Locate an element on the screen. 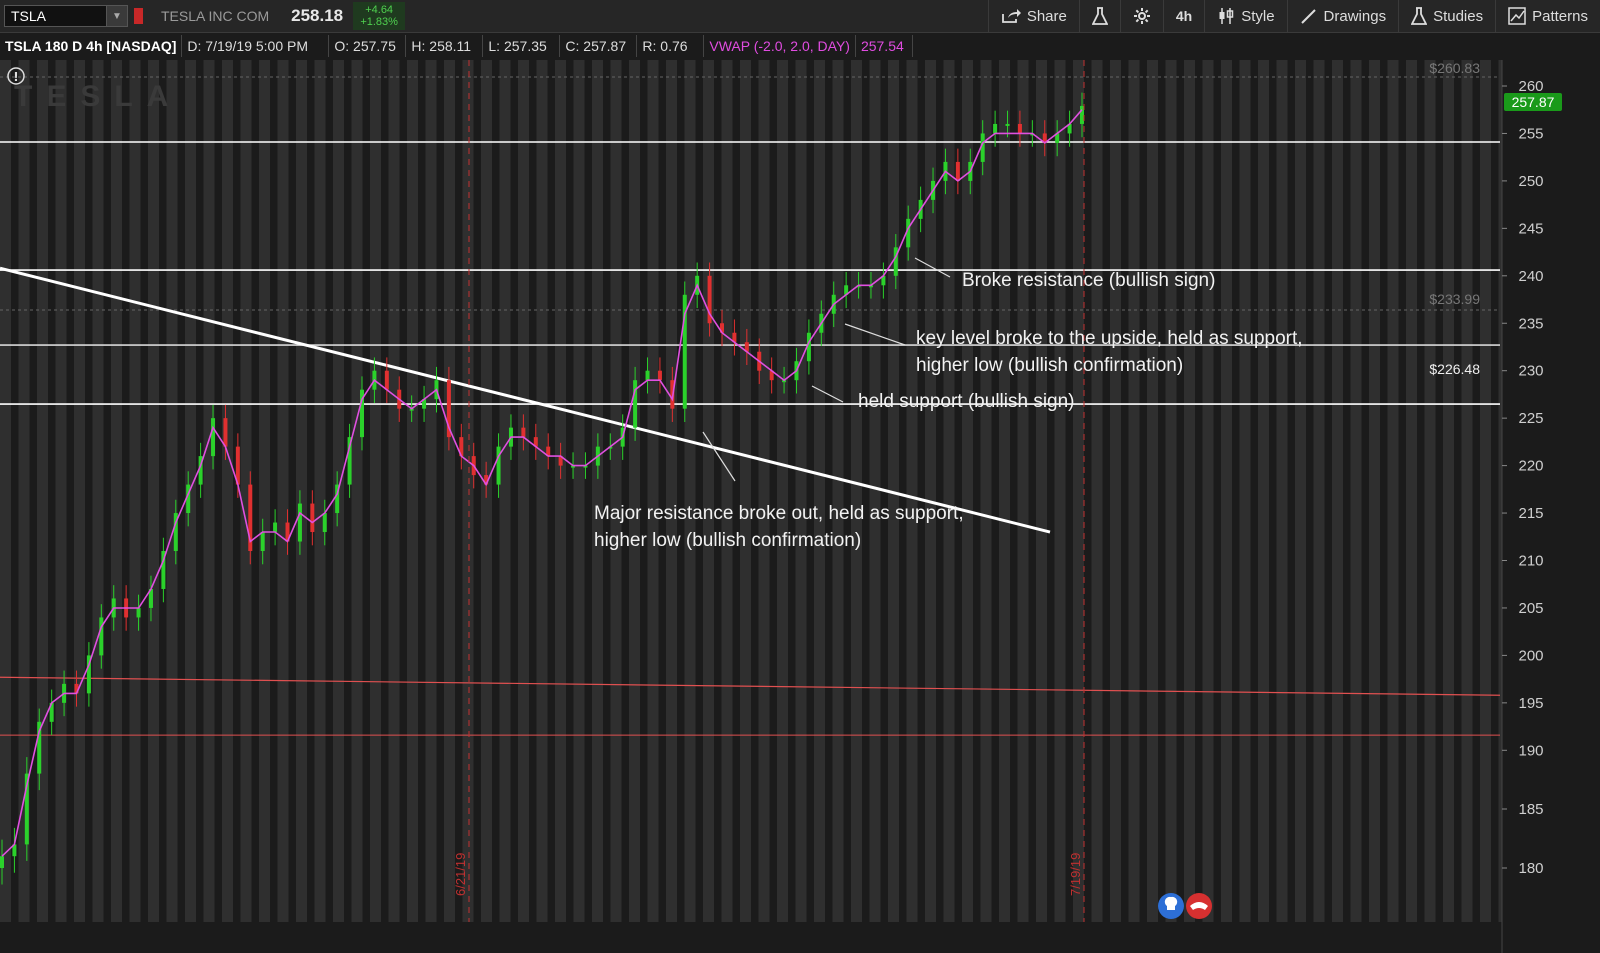 The height and width of the screenshot is (953, 1600). share-button: Share is located at coordinates (1033, 16).